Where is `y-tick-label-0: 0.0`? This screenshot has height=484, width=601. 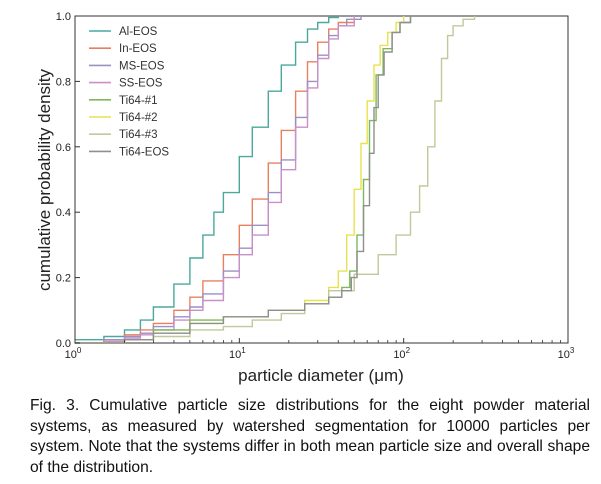
y-tick-label-0: 0.0 is located at coordinates (63, 344).